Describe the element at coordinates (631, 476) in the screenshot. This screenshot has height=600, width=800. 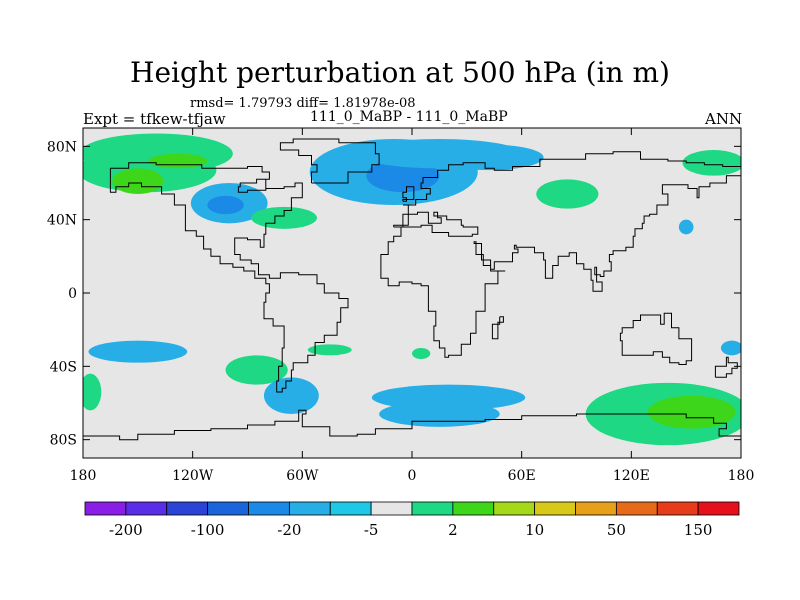
I see `x-tick-label: 120E` at that location.